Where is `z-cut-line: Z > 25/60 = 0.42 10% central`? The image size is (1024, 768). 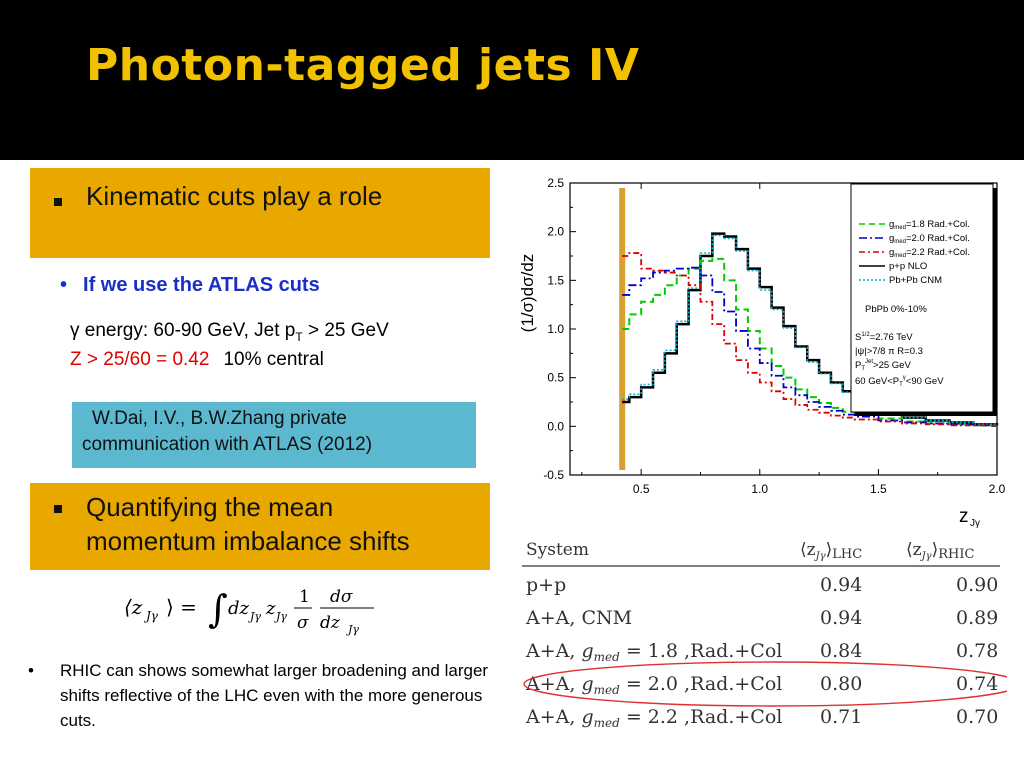 z-cut-line: Z > 25/60 = 0.42 10% central is located at coordinates (197, 360).